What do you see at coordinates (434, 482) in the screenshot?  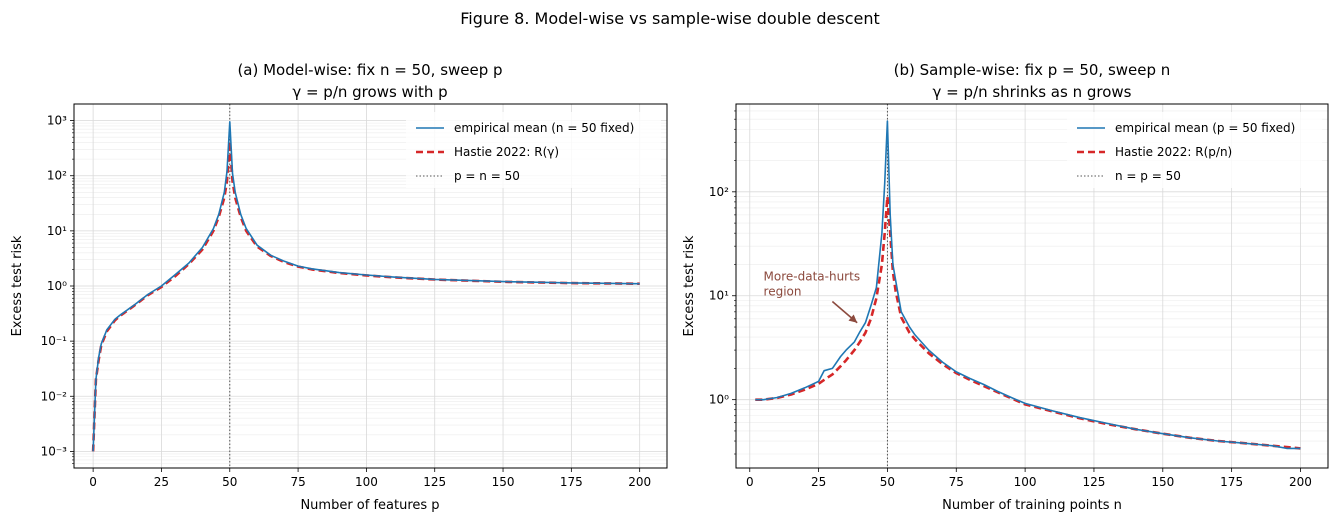 I see `panel-a-x-tick-label: 125` at bounding box center [434, 482].